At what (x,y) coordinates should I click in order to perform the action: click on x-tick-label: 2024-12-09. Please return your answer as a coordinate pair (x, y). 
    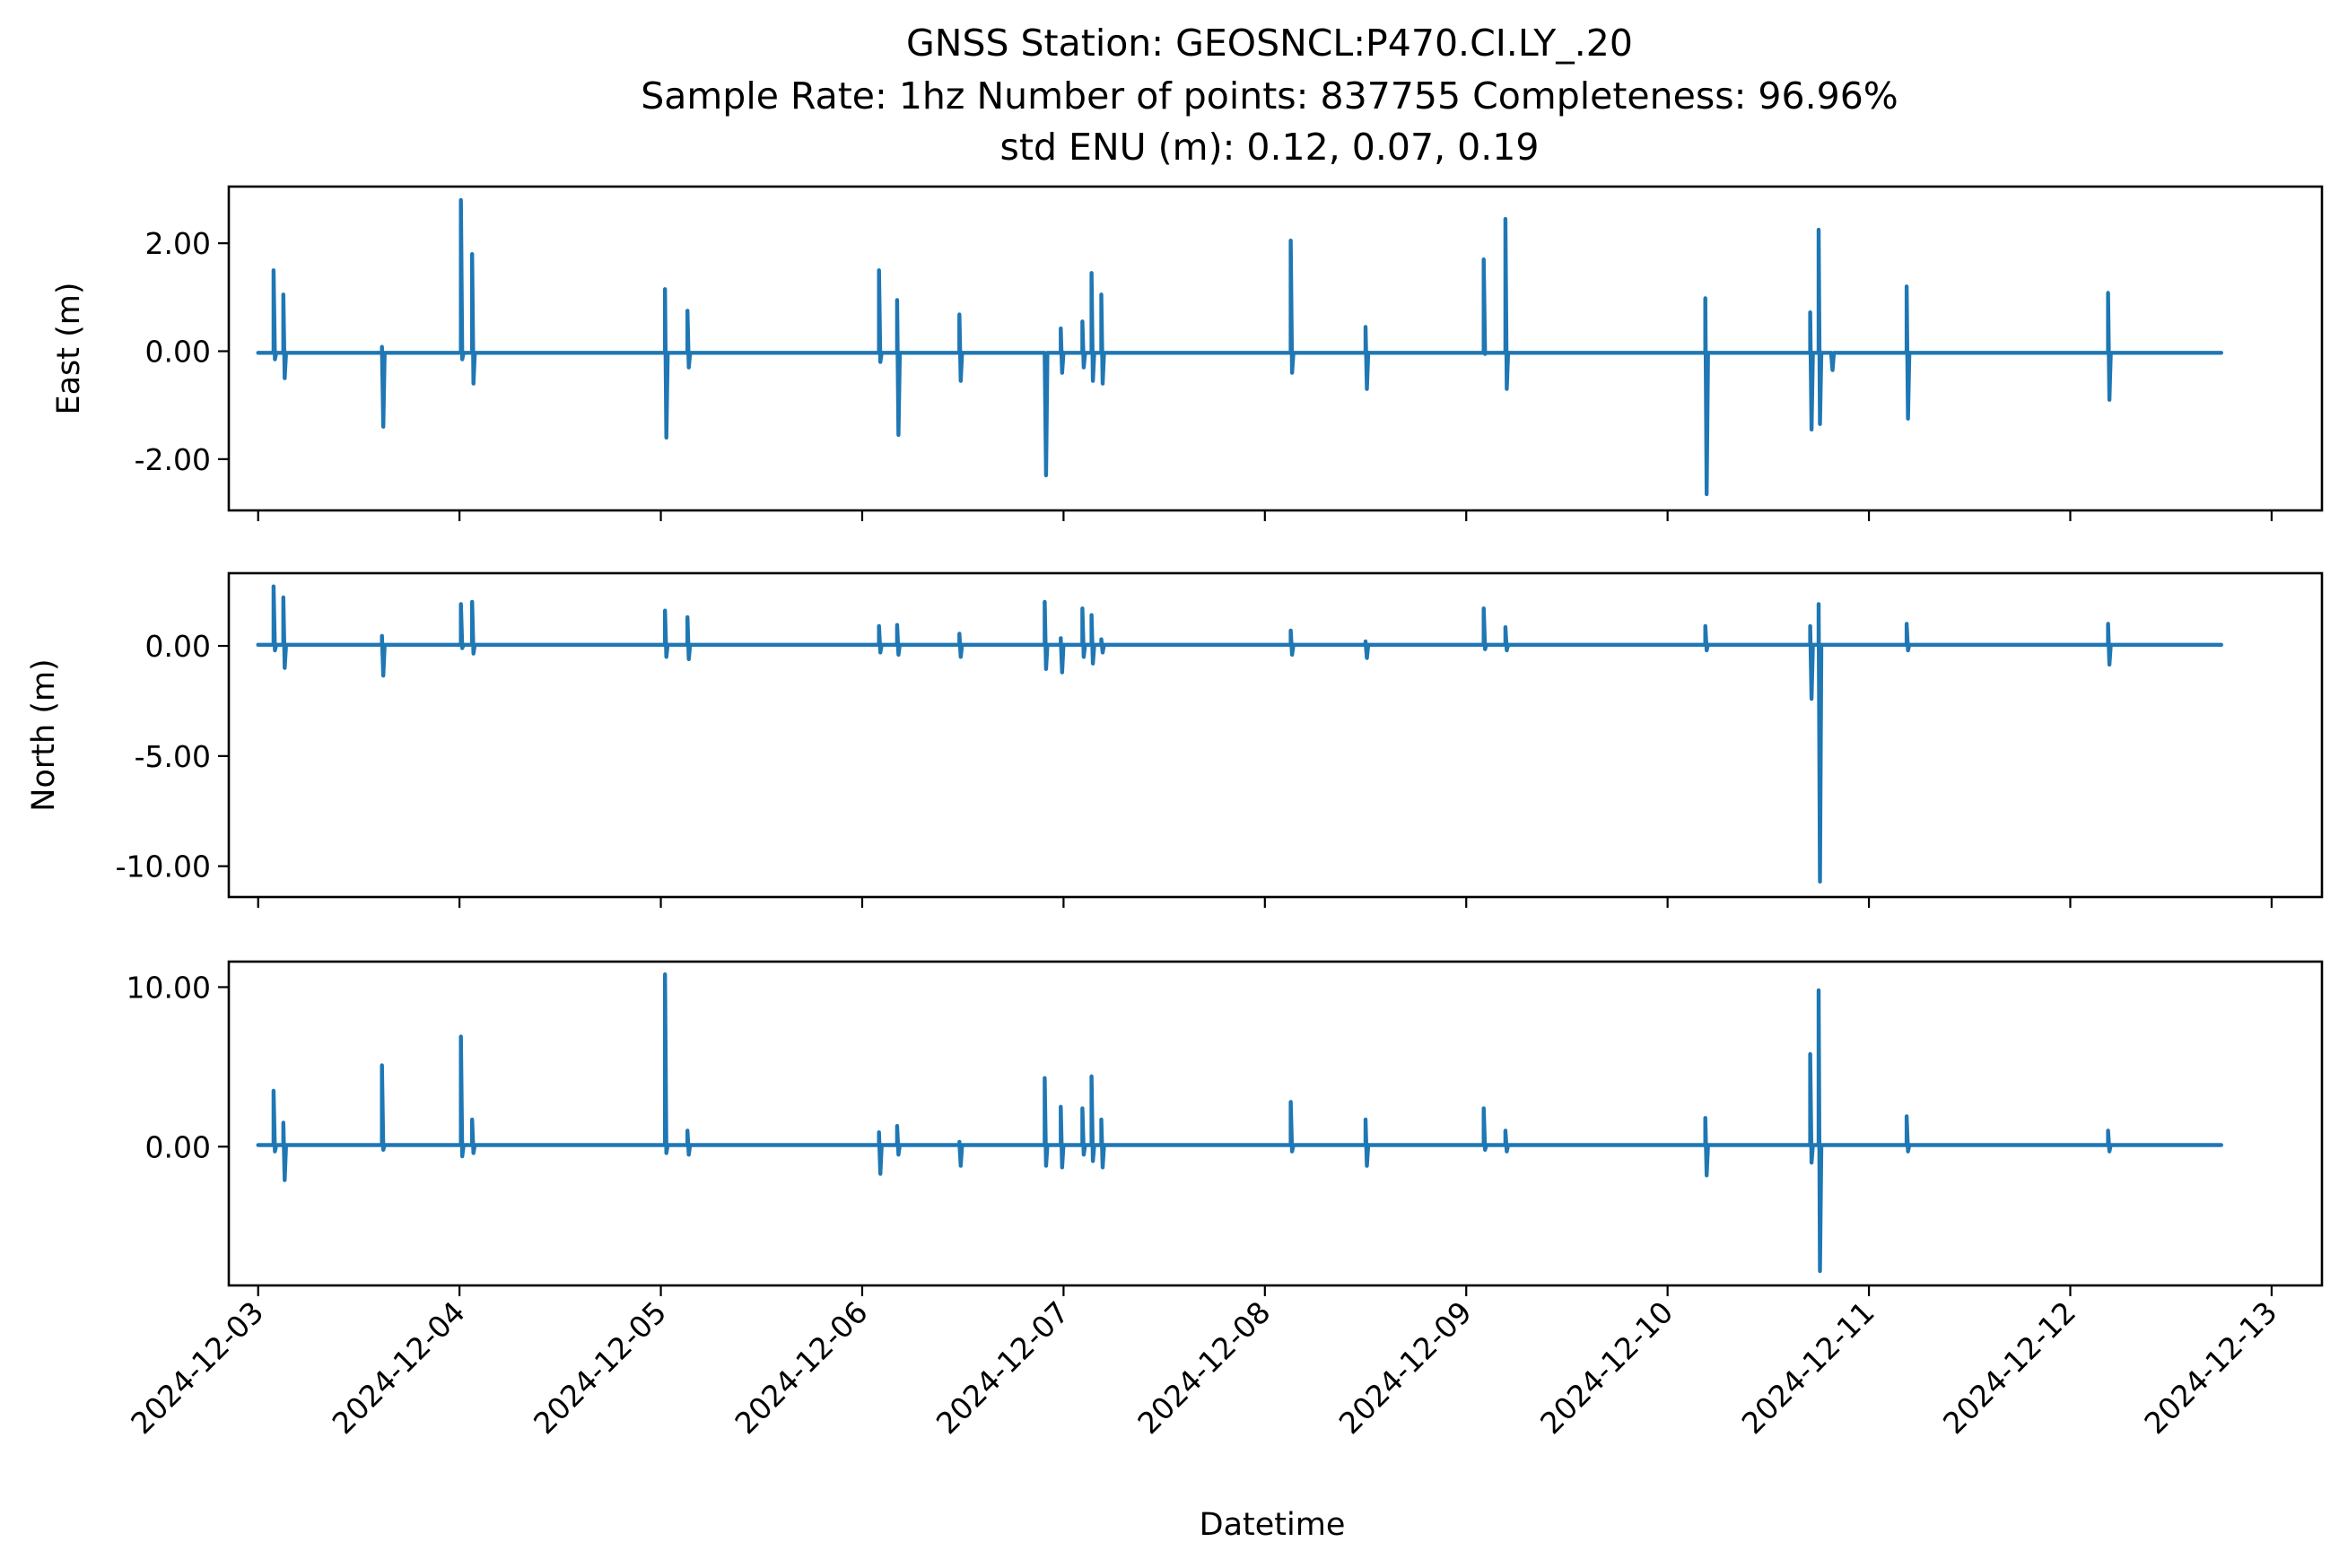
    Looking at the image, I should click on (1406, 1367).